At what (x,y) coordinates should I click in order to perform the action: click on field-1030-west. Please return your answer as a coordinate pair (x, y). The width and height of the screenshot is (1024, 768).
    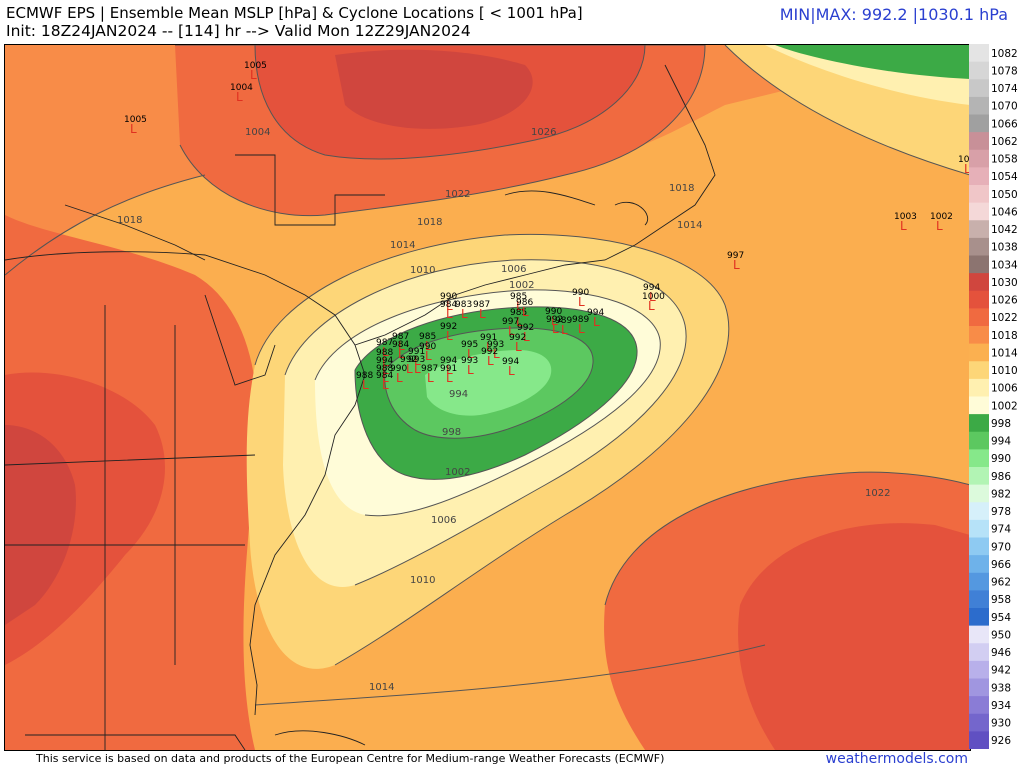
    Looking at the image, I should click on (40, 525).